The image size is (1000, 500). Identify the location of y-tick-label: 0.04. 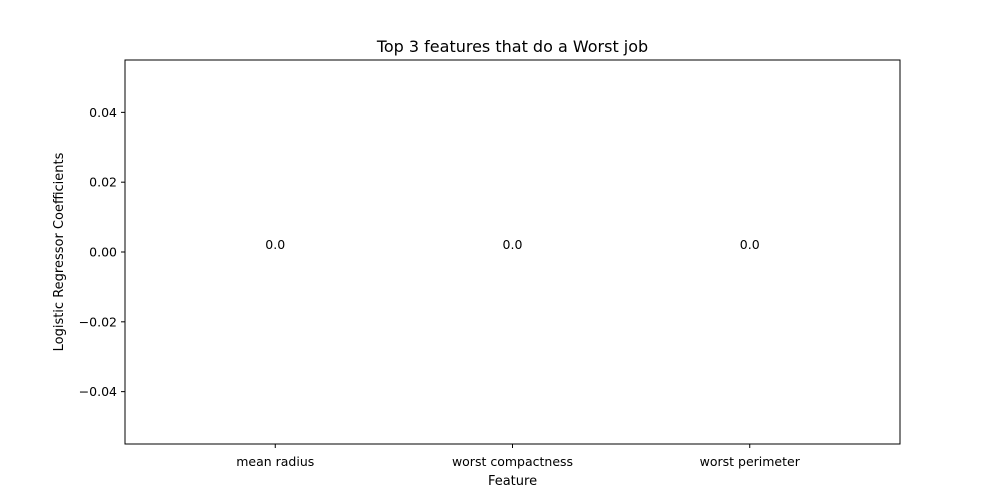
(103, 112).